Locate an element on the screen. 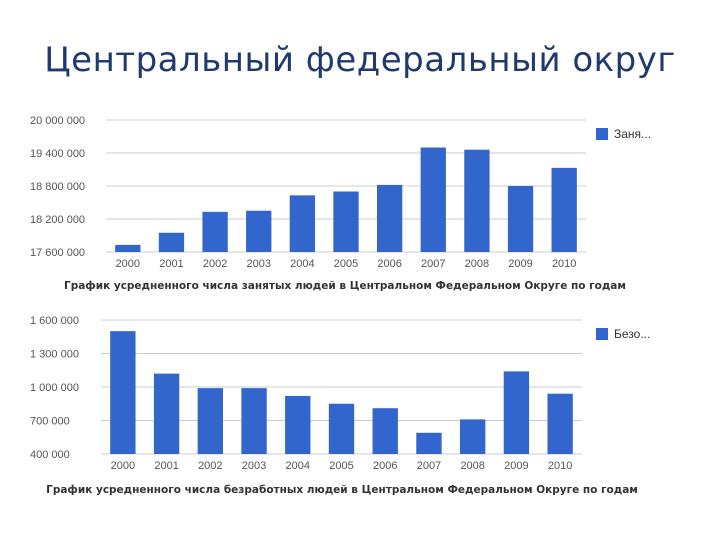 The width and height of the screenshot is (720, 540). y-tick-label: 18 200 000 is located at coordinates (57, 220).